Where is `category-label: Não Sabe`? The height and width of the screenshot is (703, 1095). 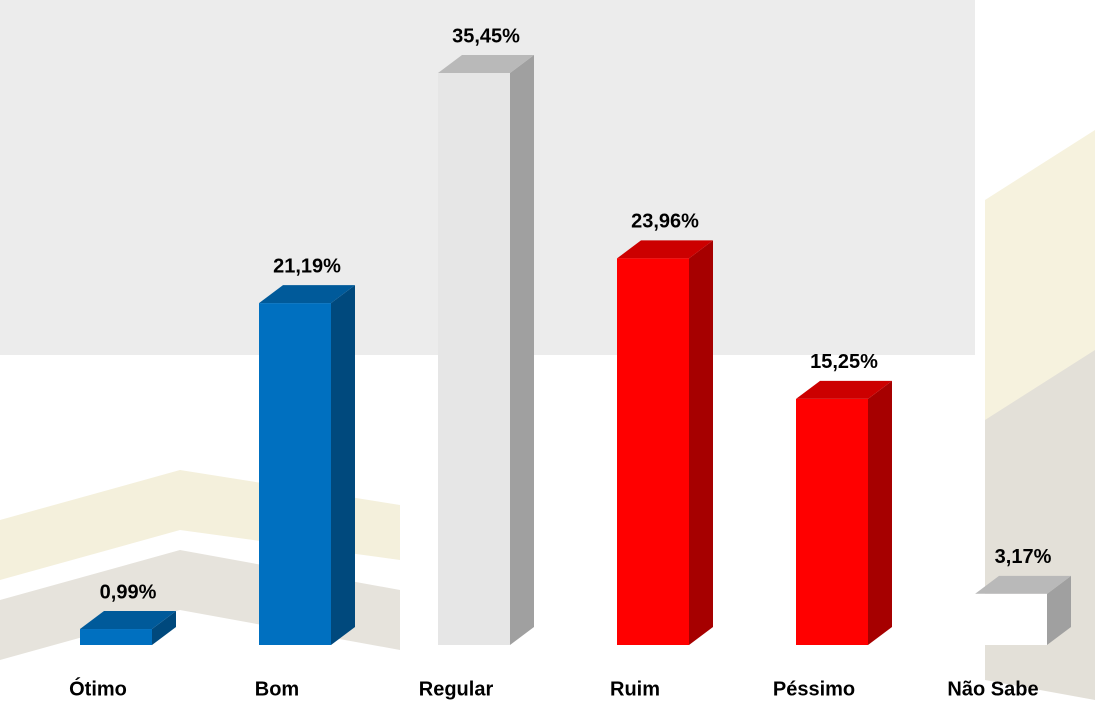 category-label: Não Sabe is located at coordinates (992, 689).